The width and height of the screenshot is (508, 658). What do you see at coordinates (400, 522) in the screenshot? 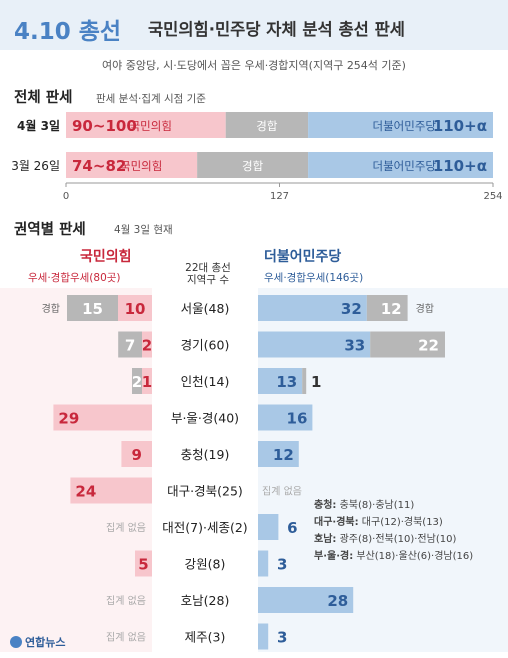
I see `region-note-detail: 대구(12)·경북(13)` at bounding box center [400, 522].